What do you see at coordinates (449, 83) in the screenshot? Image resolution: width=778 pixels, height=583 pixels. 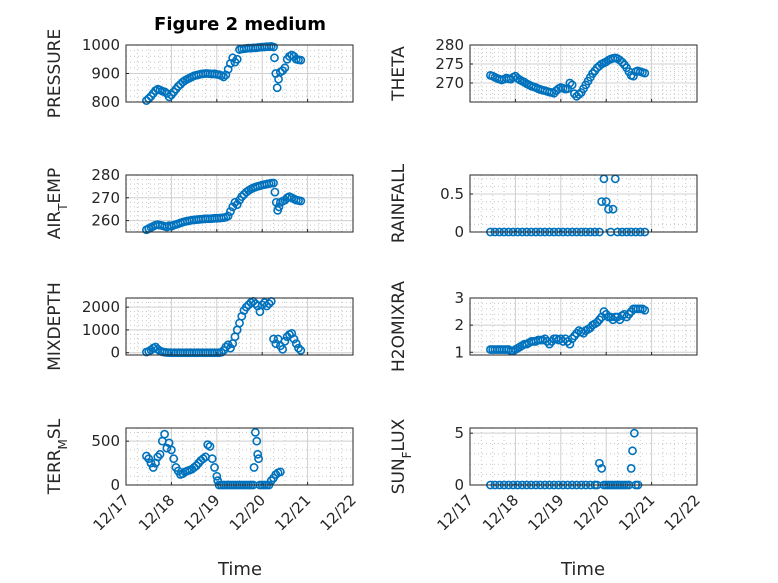 I see `y-tick-label: 270` at bounding box center [449, 83].